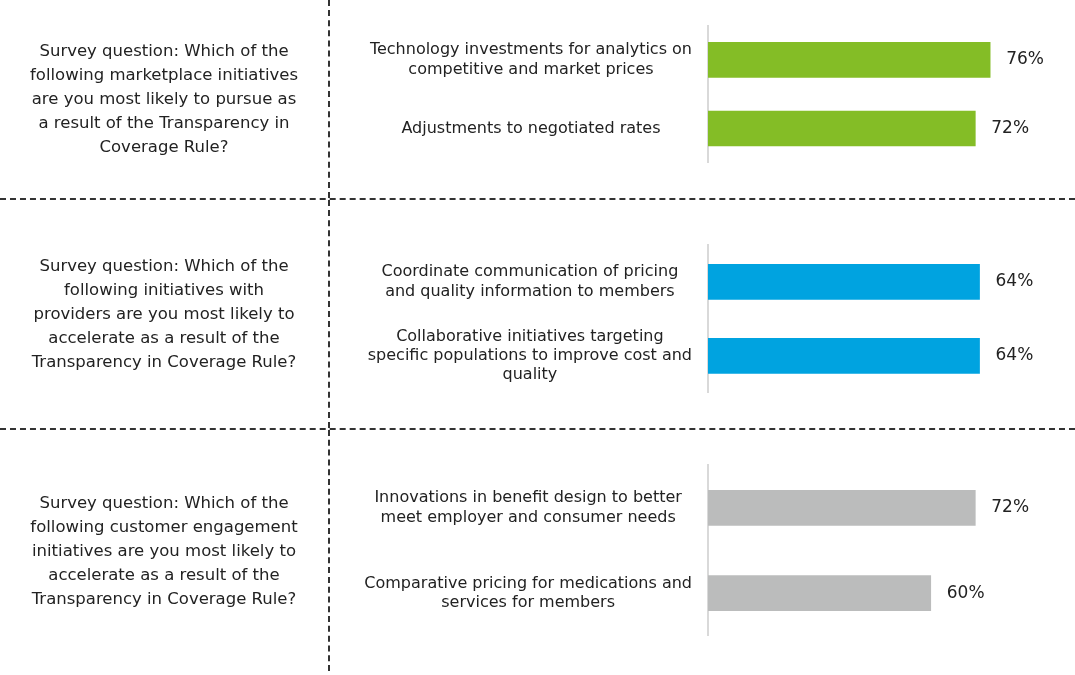 Image resolution: width=1075 pixels, height=675 pixels. What do you see at coordinates (165, 314) in the screenshot?
I see `text: Survey question: Which of the following initiatives with providers are you most likely to accelerate as a result of the Transparency in Coverage Rule?` at bounding box center [165, 314].